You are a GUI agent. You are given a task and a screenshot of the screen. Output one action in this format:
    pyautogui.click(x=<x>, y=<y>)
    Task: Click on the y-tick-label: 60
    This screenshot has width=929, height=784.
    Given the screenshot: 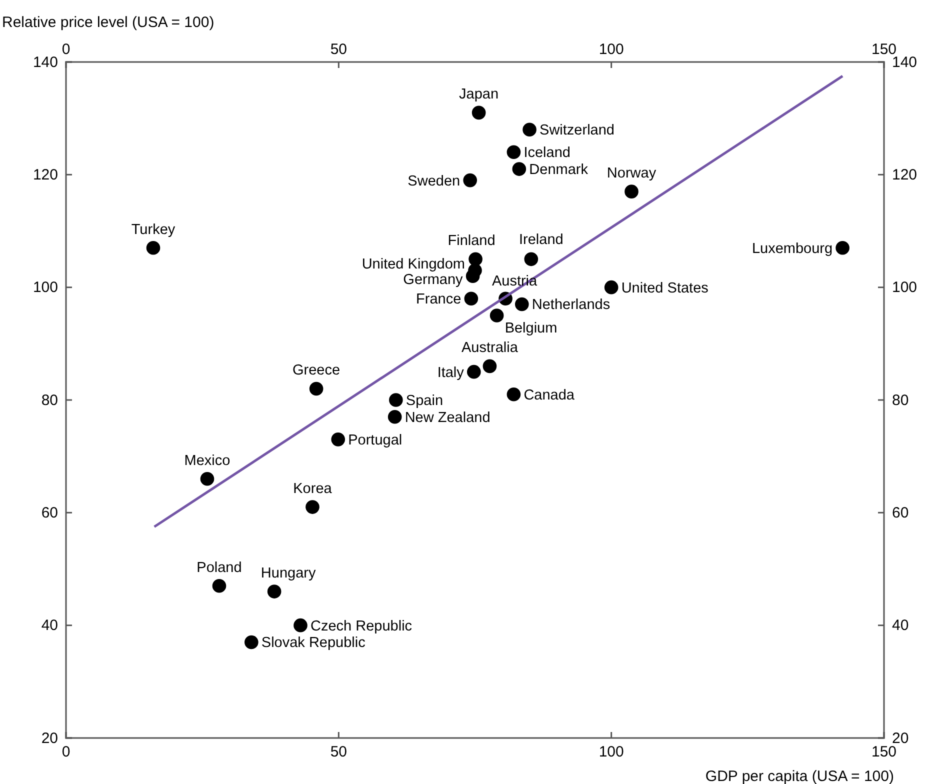 What is the action you would take?
    pyautogui.click(x=49, y=513)
    